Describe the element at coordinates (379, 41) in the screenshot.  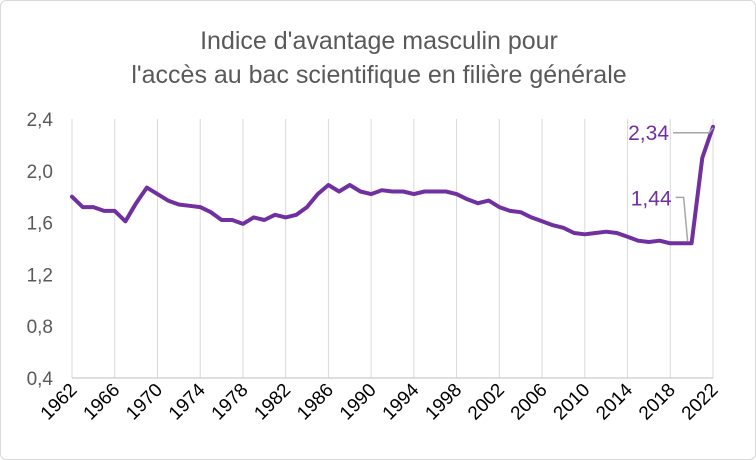
I see `chart-title-line-1: Indice d'avantage masculin pour` at that location.